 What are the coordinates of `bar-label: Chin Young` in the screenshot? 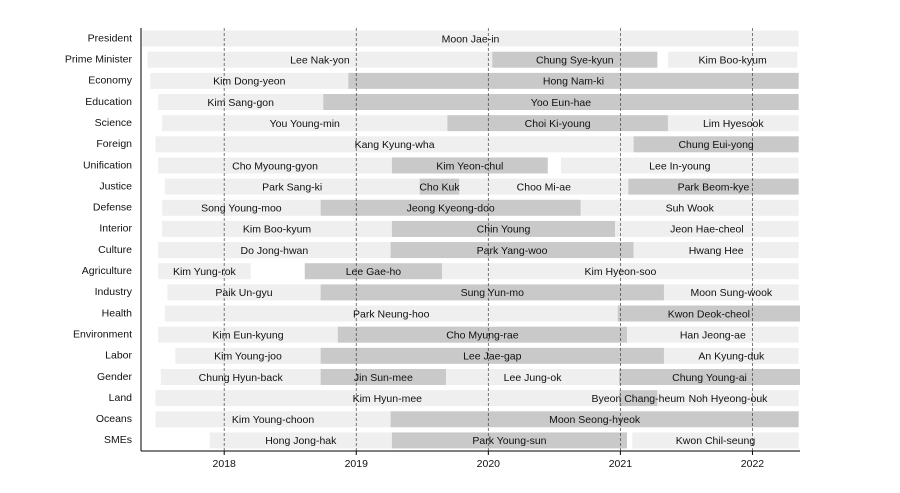 It's located at (504, 230).